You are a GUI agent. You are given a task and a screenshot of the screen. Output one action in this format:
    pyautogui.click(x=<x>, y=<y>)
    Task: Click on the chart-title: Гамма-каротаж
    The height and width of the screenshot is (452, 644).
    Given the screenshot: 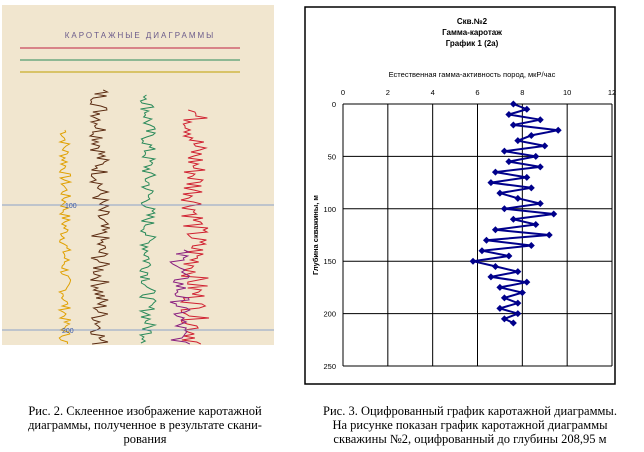 What is the action you would take?
    pyautogui.click(x=472, y=32)
    